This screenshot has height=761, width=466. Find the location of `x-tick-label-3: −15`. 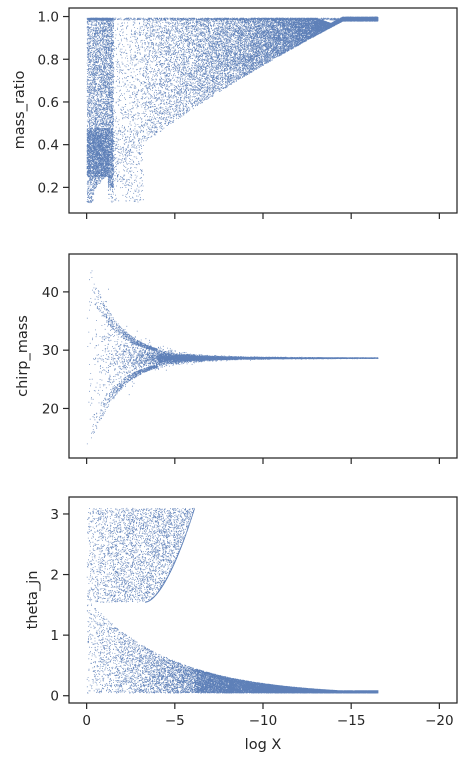

x-tick-label-3: −15 is located at coordinates (351, 721).